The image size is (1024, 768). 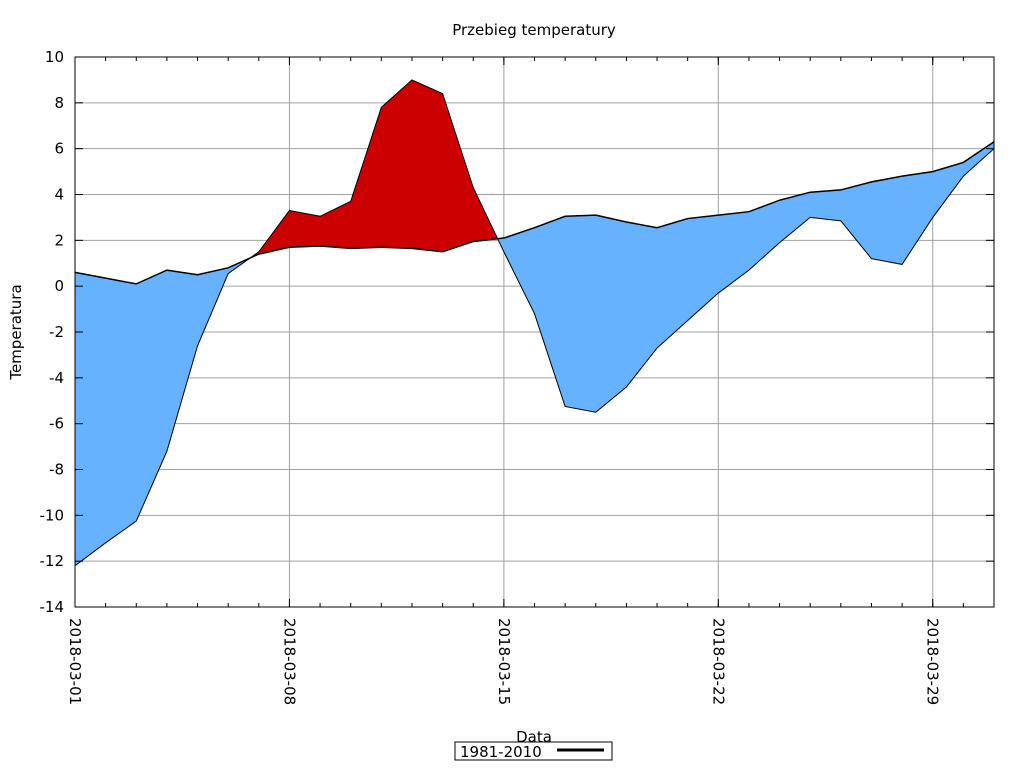 What do you see at coordinates (52, 515) in the screenshot?
I see `y-tick-label: -10` at bounding box center [52, 515].